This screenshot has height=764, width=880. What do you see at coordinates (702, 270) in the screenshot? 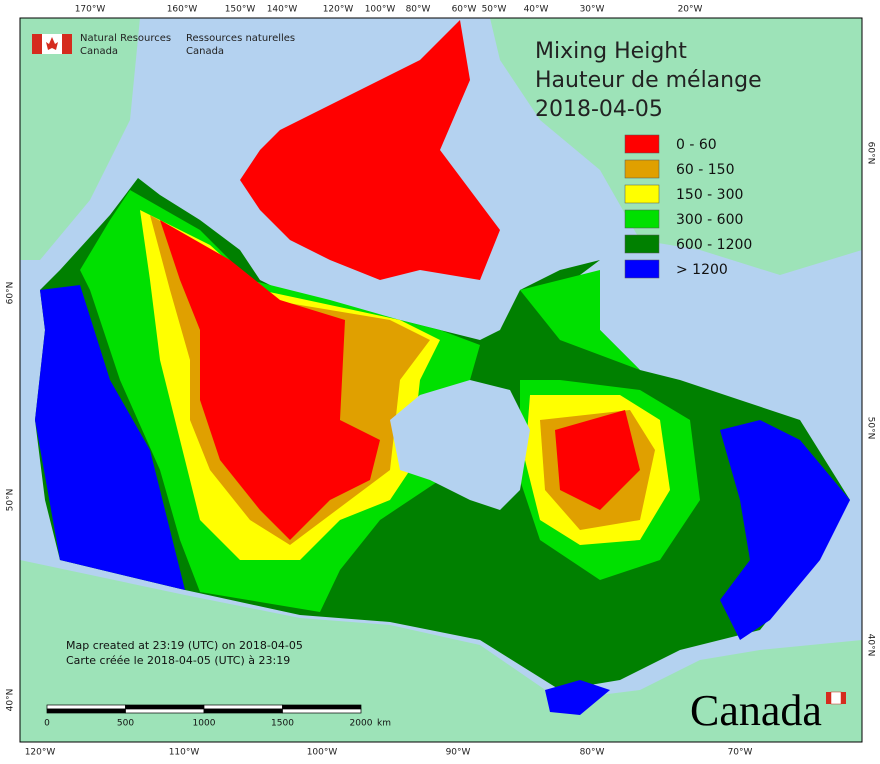
I see `legend-label: > 1200` at bounding box center [702, 270].